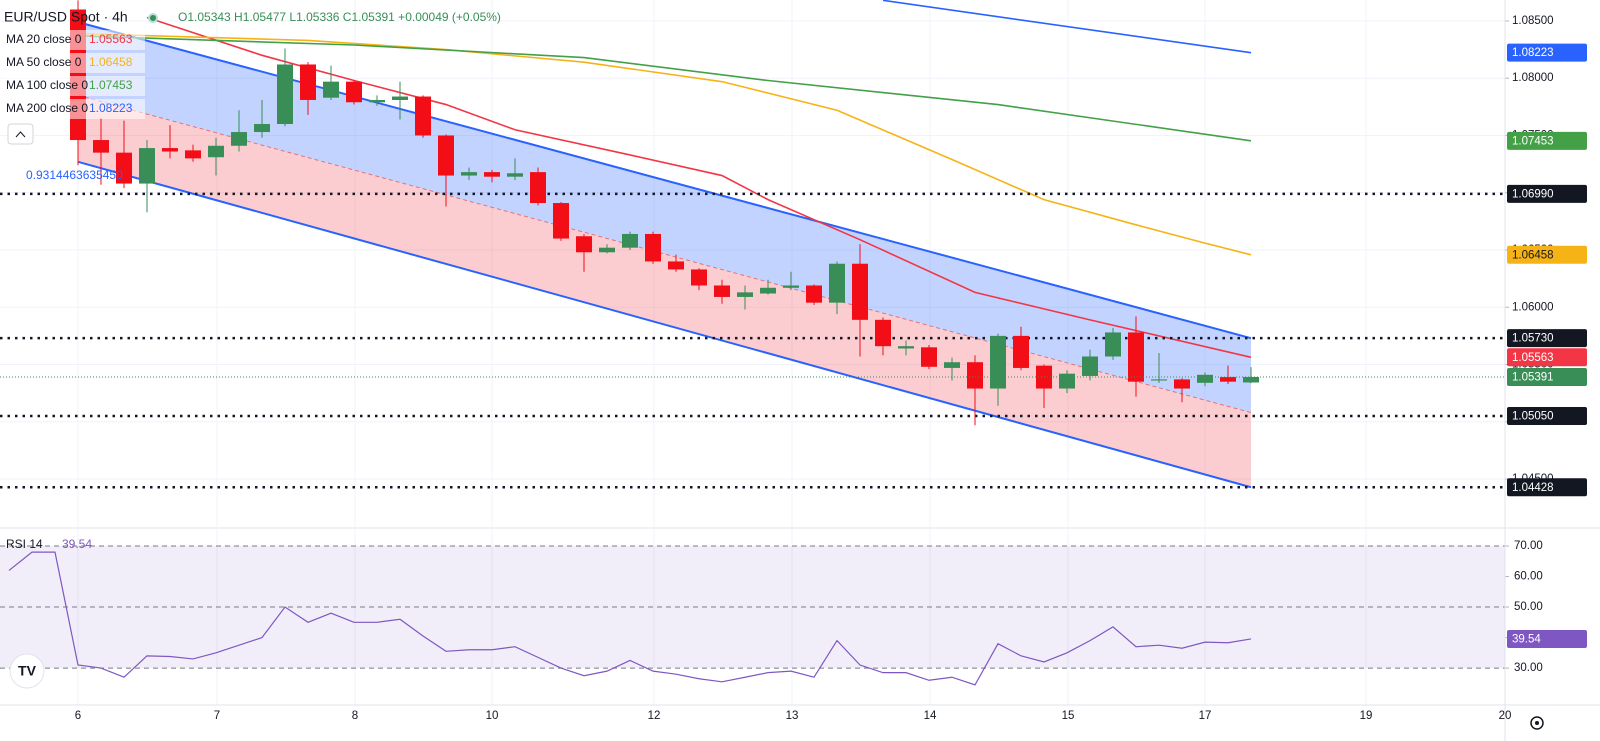 The image size is (1600, 741). Describe the element at coordinates (355, 716) in the screenshot. I see `x-tick-label: 8` at that location.